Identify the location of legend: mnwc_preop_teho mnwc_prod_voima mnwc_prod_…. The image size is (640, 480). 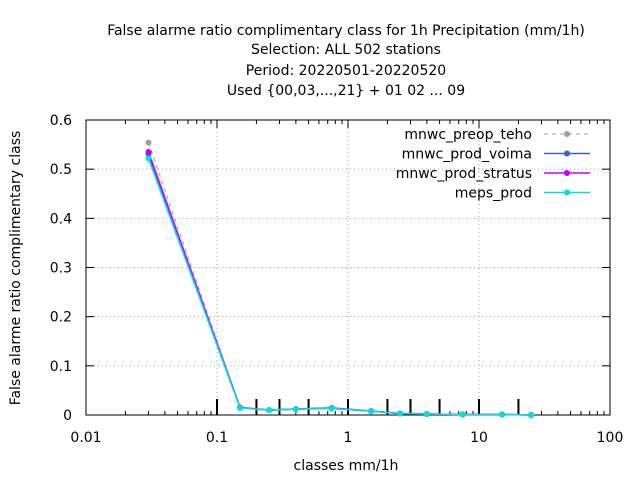
(493, 164).